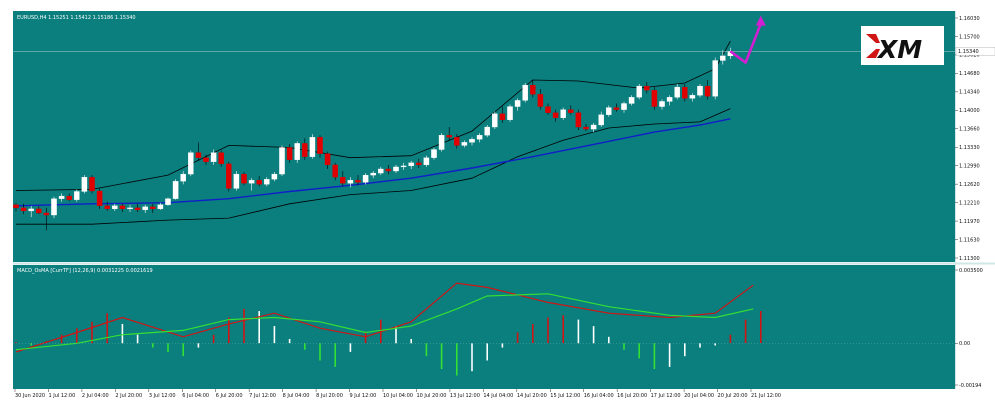 The height and width of the screenshot is (415, 995). I want to click on projection-arrow, so click(747, 39).